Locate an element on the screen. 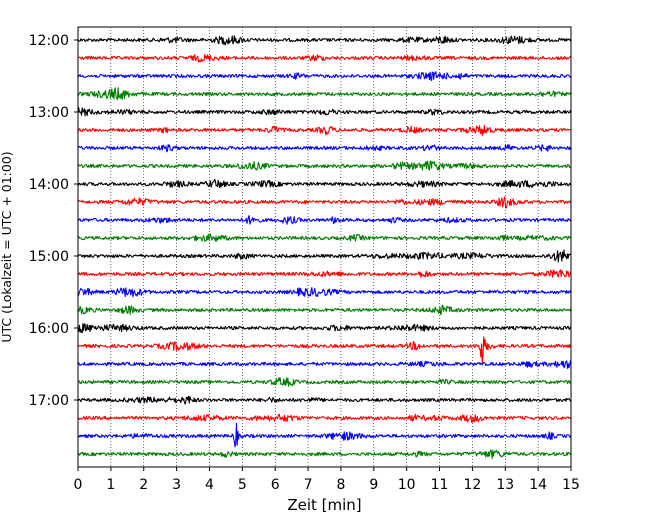  x-tick-label-3: 3 is located at coordinates (176, 485).